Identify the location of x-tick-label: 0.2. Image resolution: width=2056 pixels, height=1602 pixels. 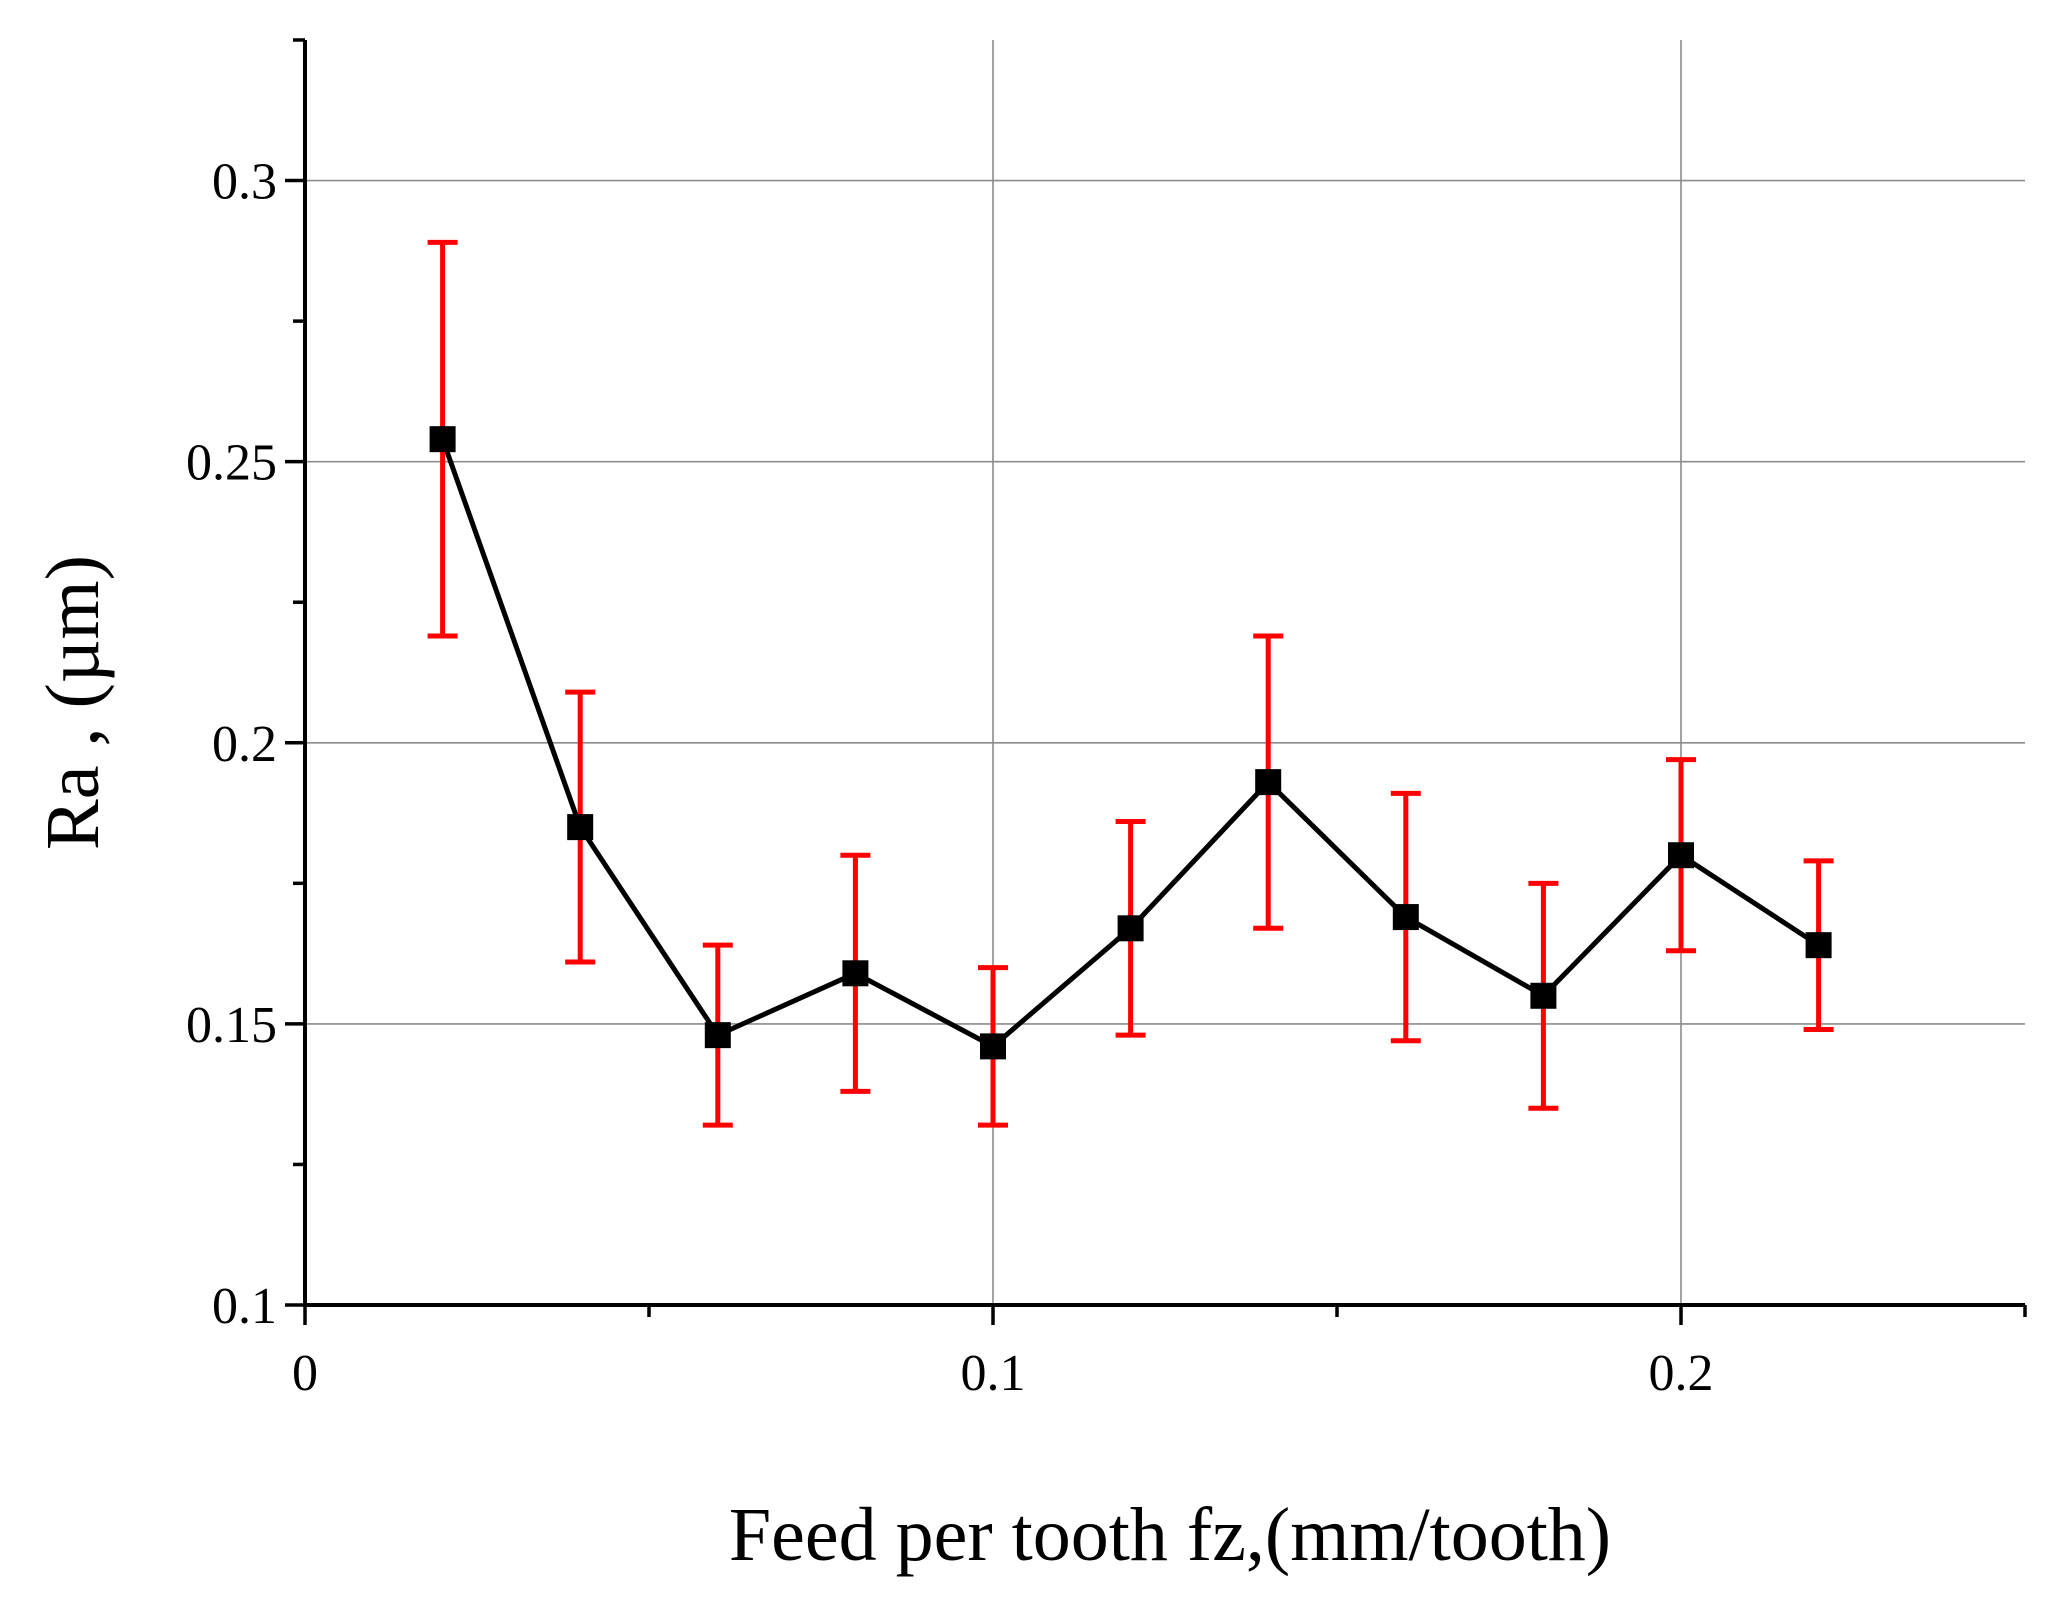
(1681, 1373).